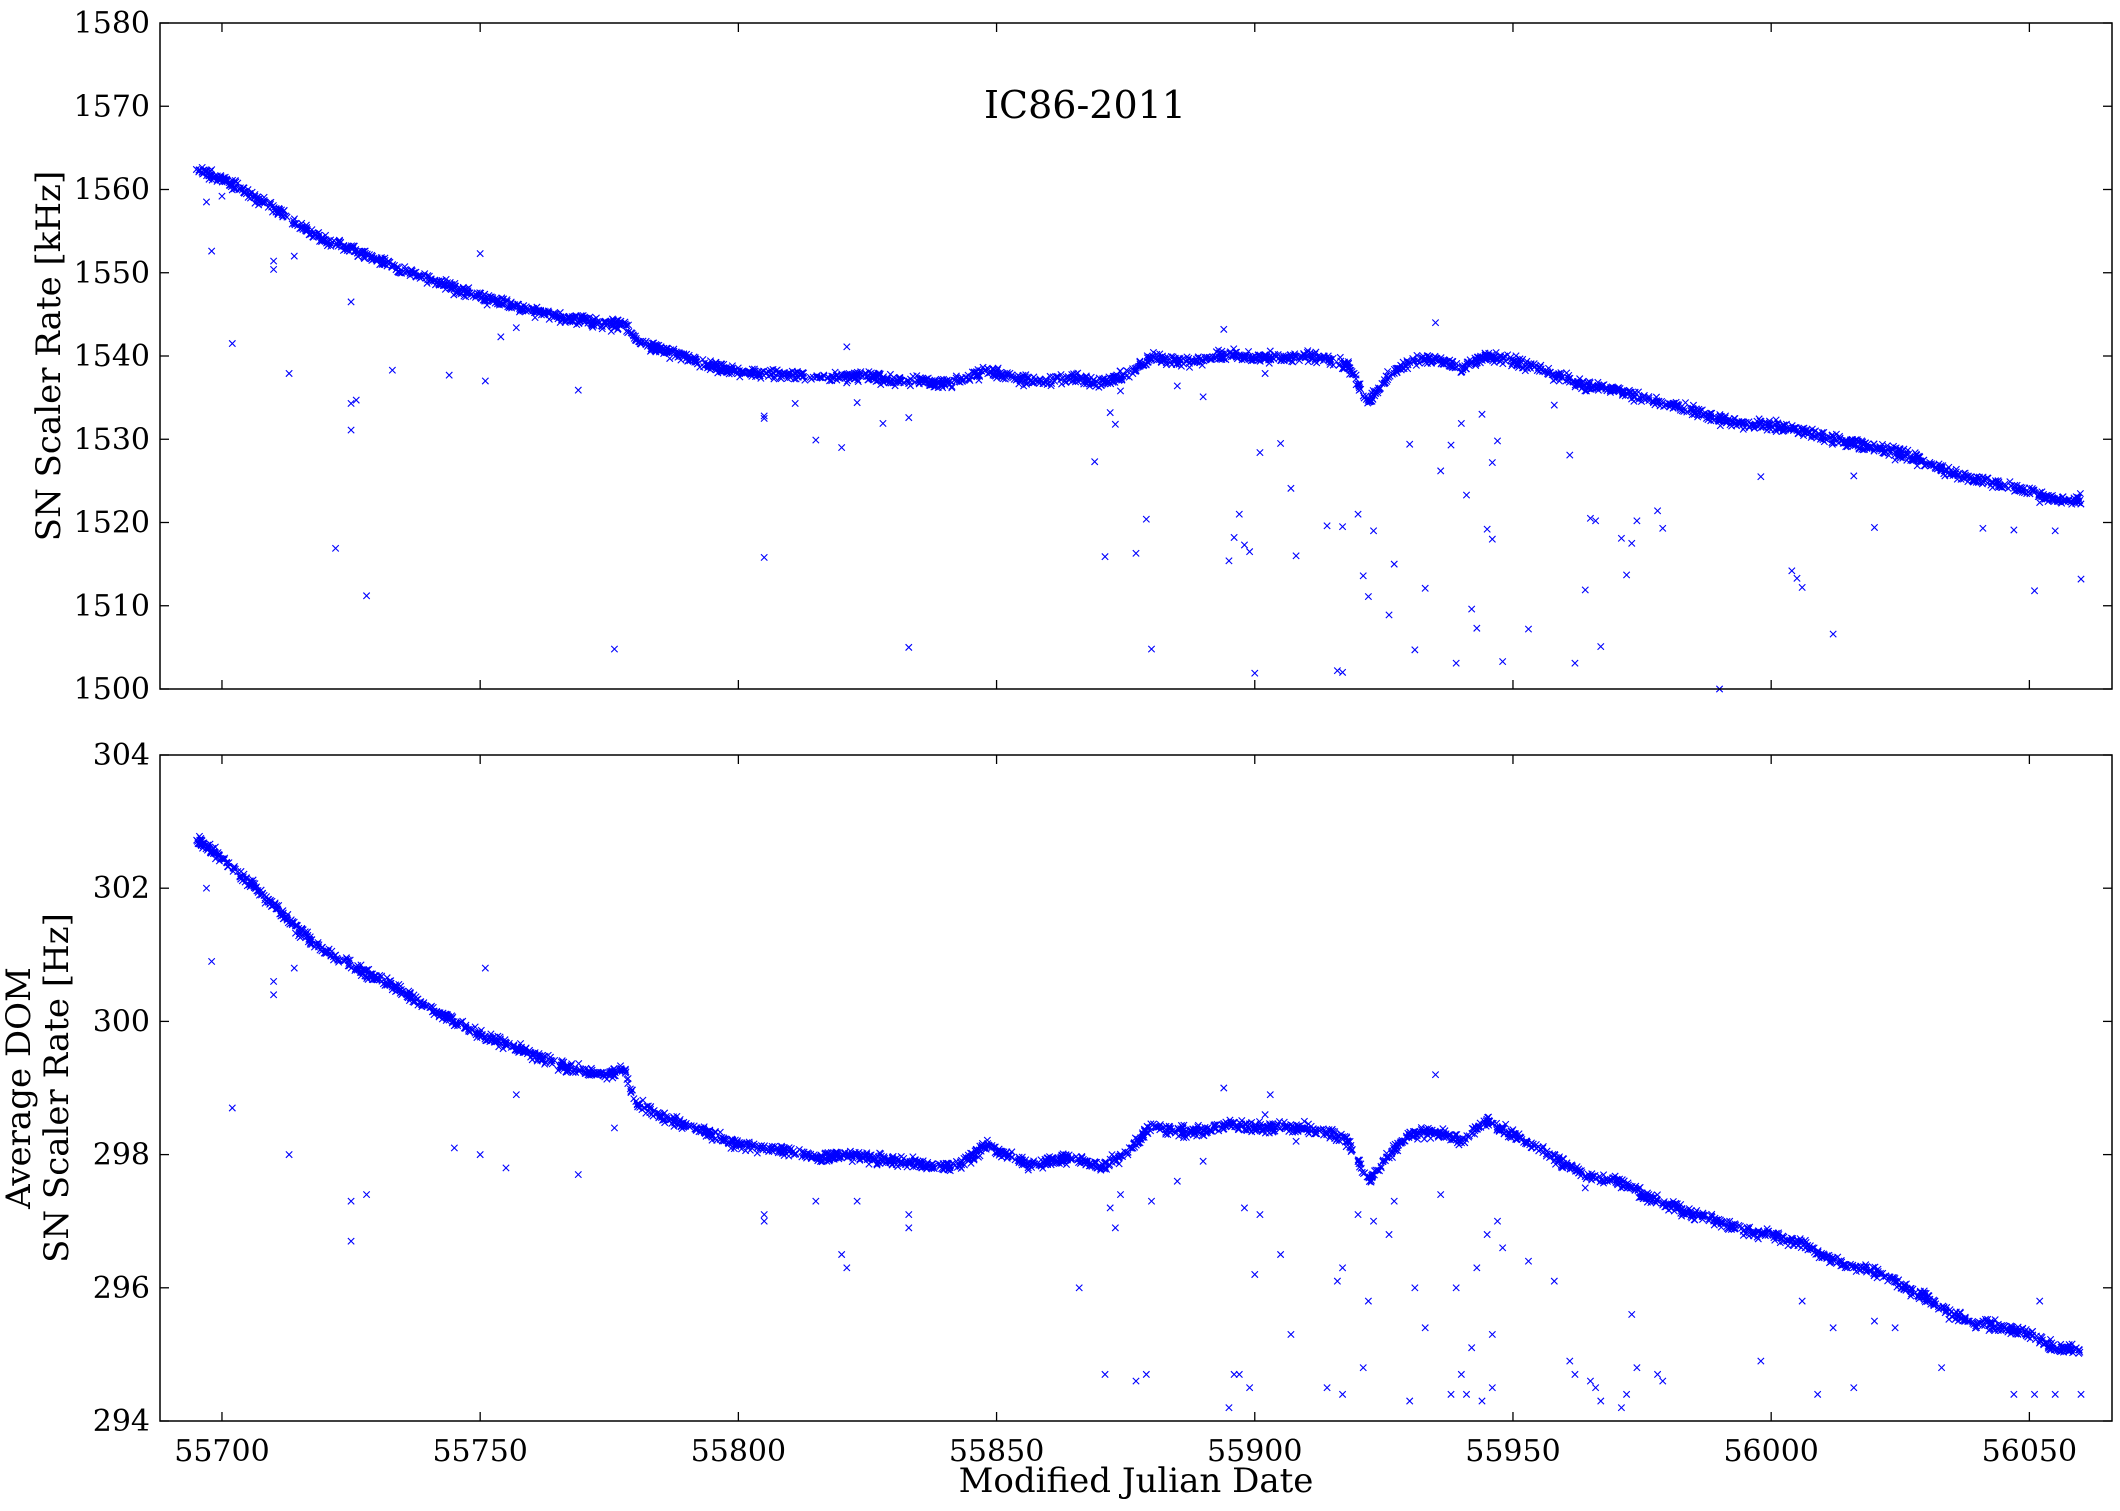  I want to click on y-tick-label: 1530, so click(112, 439).